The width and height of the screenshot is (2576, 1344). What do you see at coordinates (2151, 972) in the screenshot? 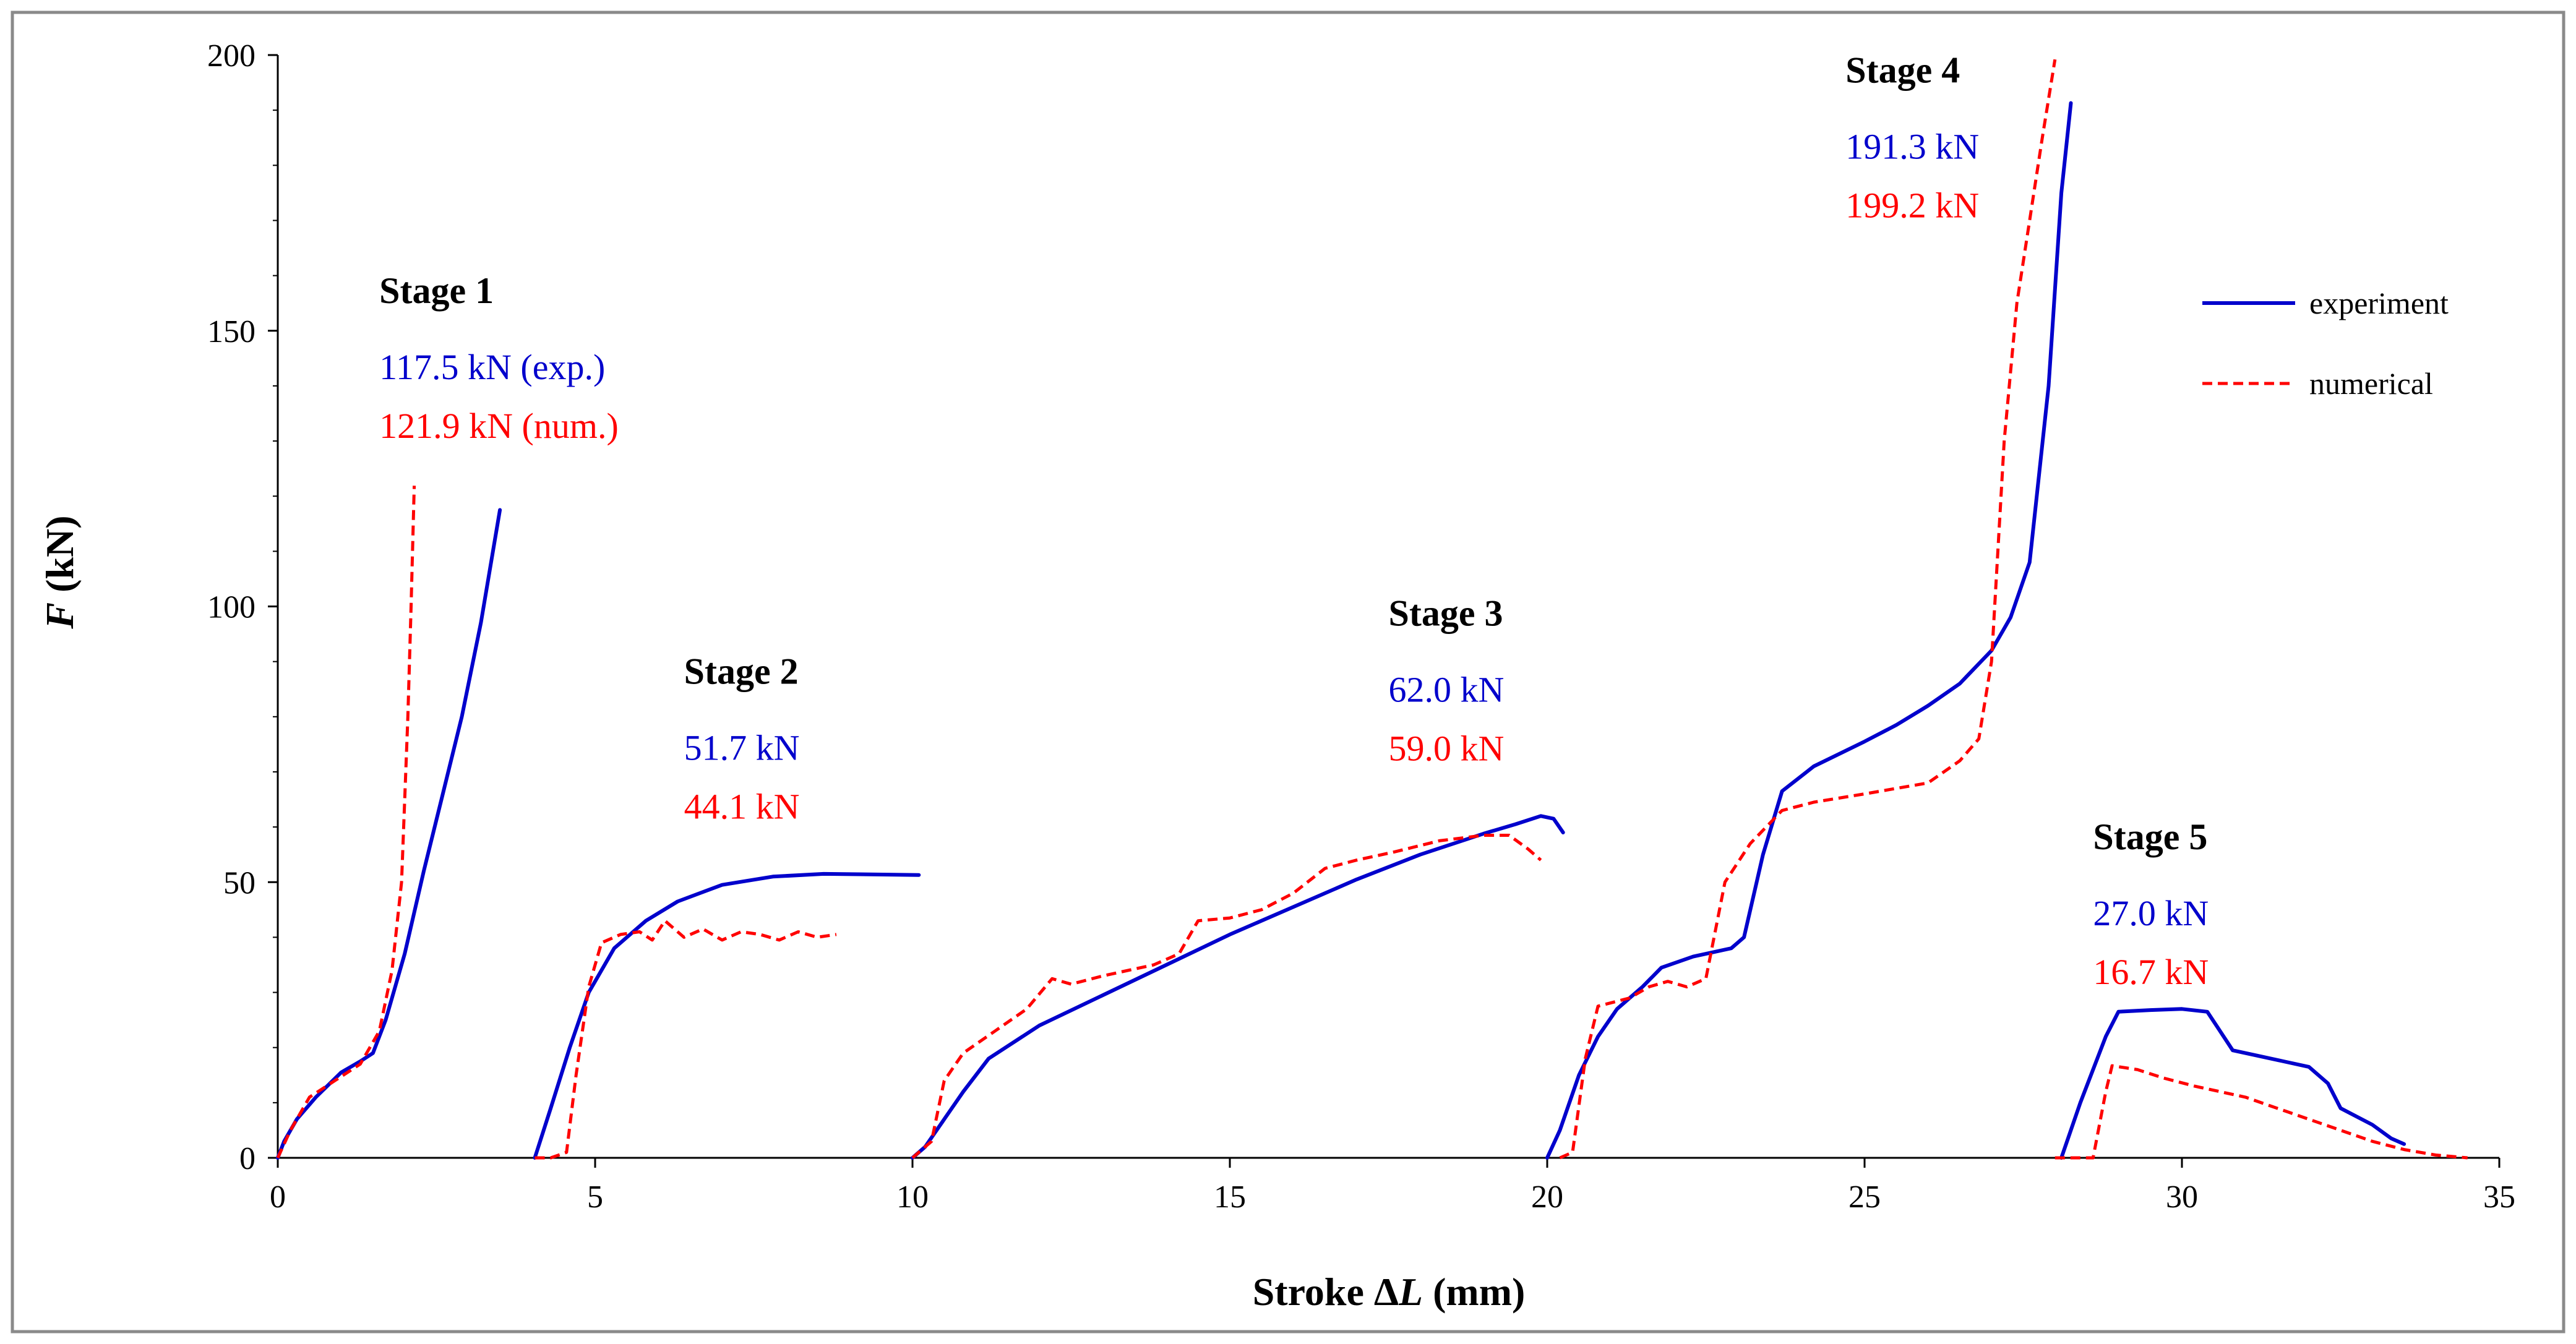
I see `stage-num-value: 16.7 kN` at bounding box center [2151, 972].